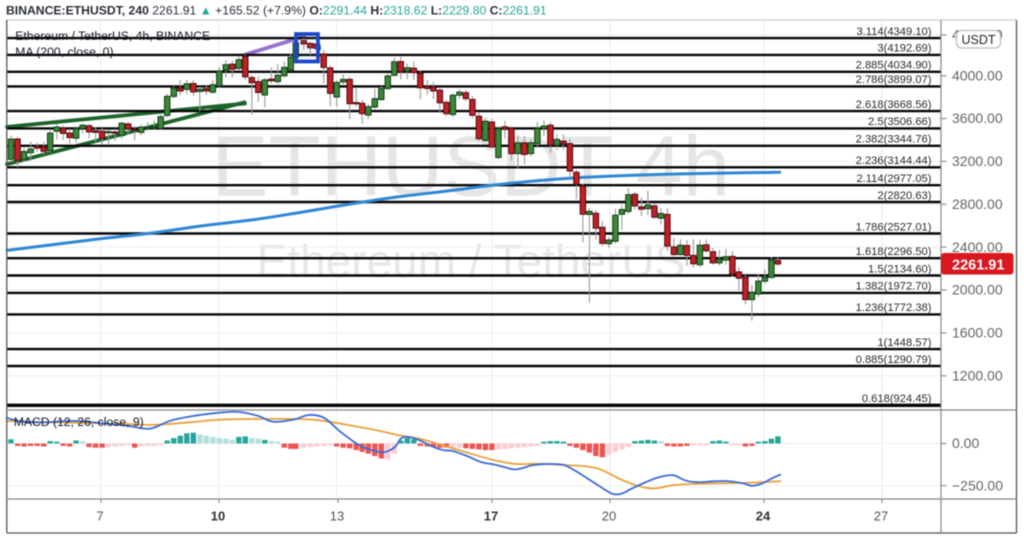 This screenshot has width=1024, height=537. I want to click on svg-text: 20, so click(609, 516).